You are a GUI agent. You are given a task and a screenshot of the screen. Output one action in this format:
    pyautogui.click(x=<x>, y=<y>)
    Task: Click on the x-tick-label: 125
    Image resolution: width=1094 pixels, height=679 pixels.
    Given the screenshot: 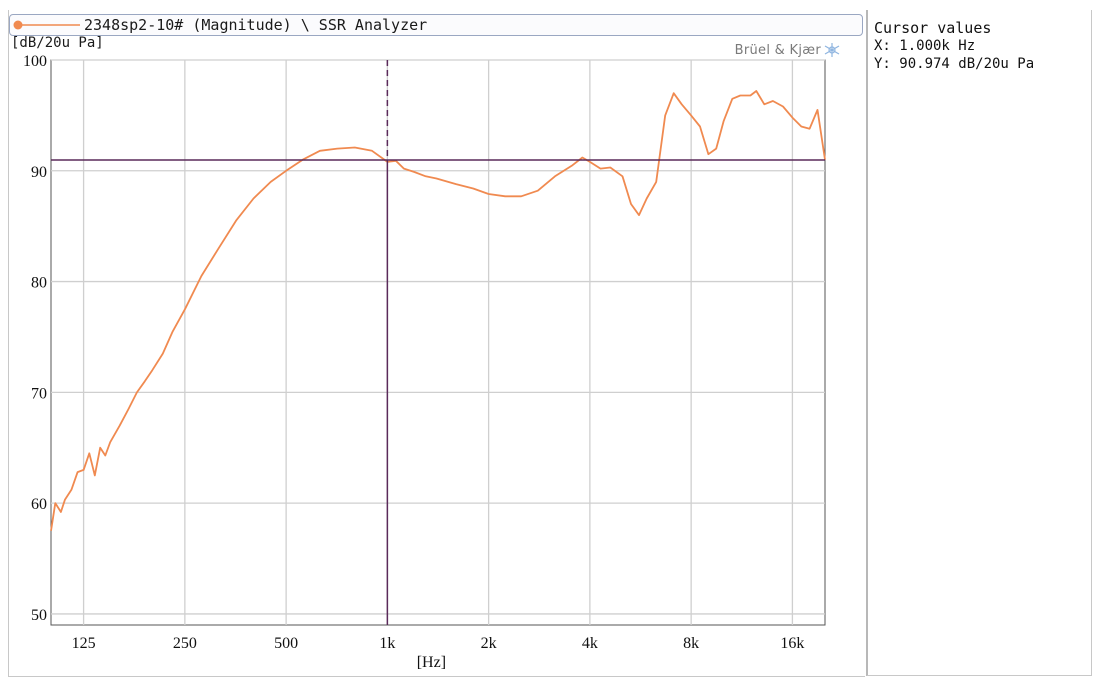 What is the action you would take?
    pyautogui.click(x=84, y=643)
    